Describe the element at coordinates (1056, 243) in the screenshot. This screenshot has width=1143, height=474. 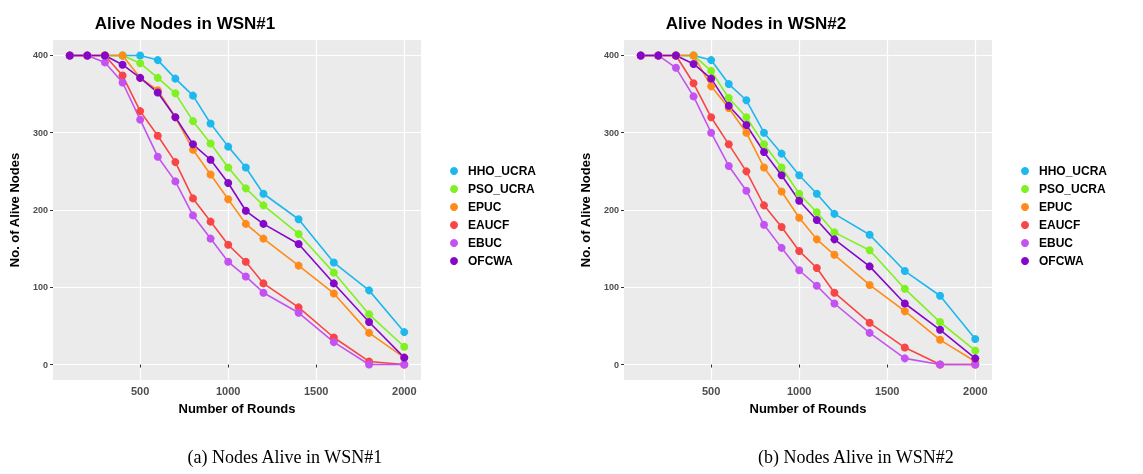
I see `legend-label: EBUC` at that location.